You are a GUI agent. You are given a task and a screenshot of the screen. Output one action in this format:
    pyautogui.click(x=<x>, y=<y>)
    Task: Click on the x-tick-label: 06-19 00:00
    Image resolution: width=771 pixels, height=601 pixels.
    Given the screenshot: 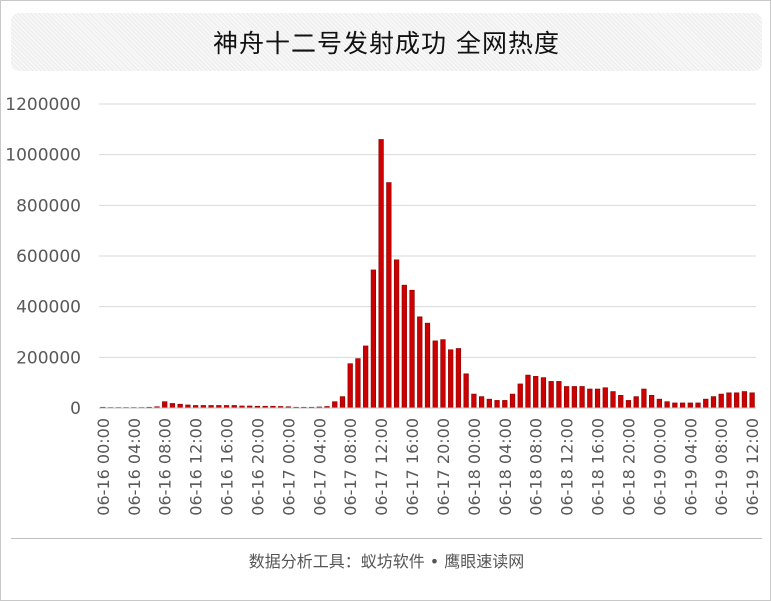 What is the action you would take?
    pyautogui.click(x=659, y=467)
    